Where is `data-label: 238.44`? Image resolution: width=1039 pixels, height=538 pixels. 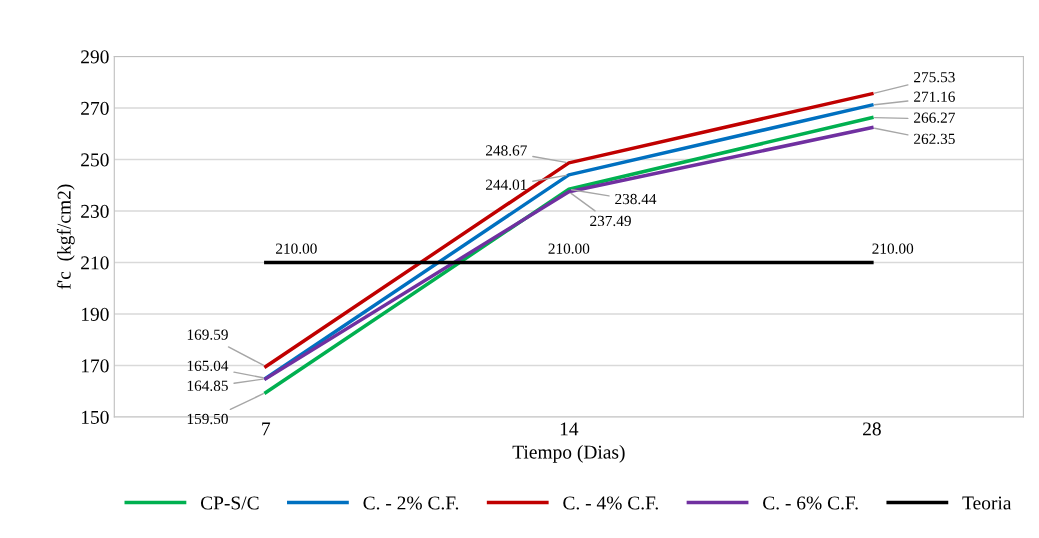
data-label: 238.44 is located at coordinates (636, 199).